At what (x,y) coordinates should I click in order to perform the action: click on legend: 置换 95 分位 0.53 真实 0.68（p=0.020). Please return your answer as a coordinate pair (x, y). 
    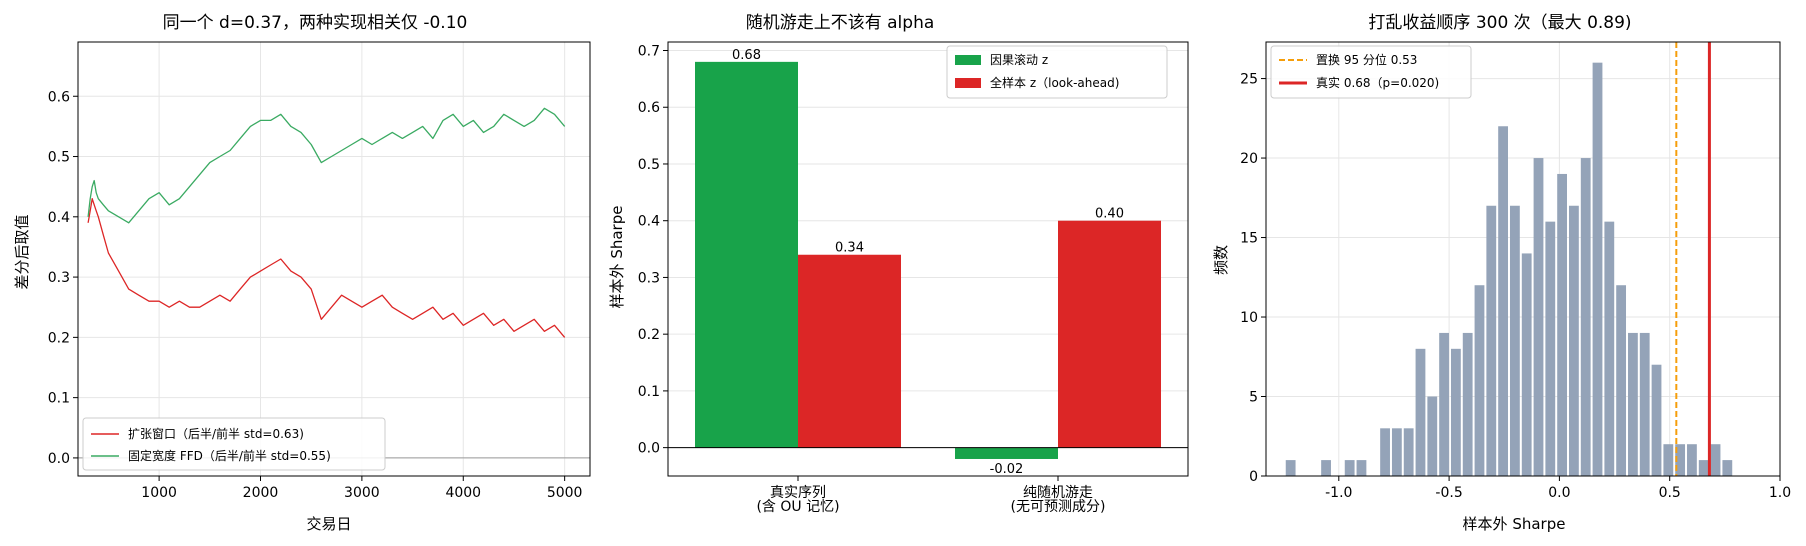
    Looking at the image, I should click on (1371, 72).